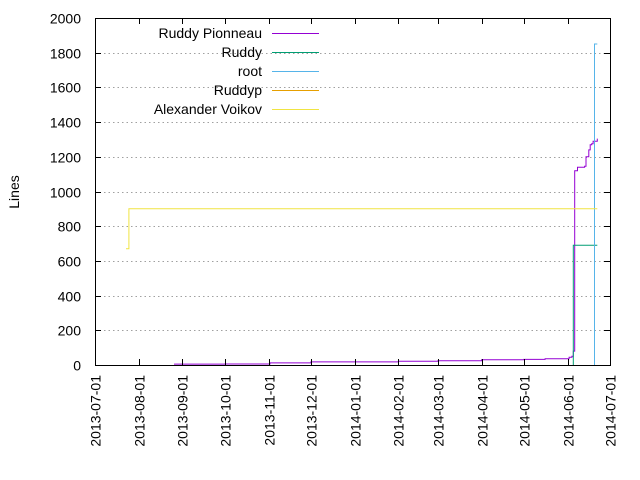  I want to click on y-tick-label: 1800, so click(65, 54).